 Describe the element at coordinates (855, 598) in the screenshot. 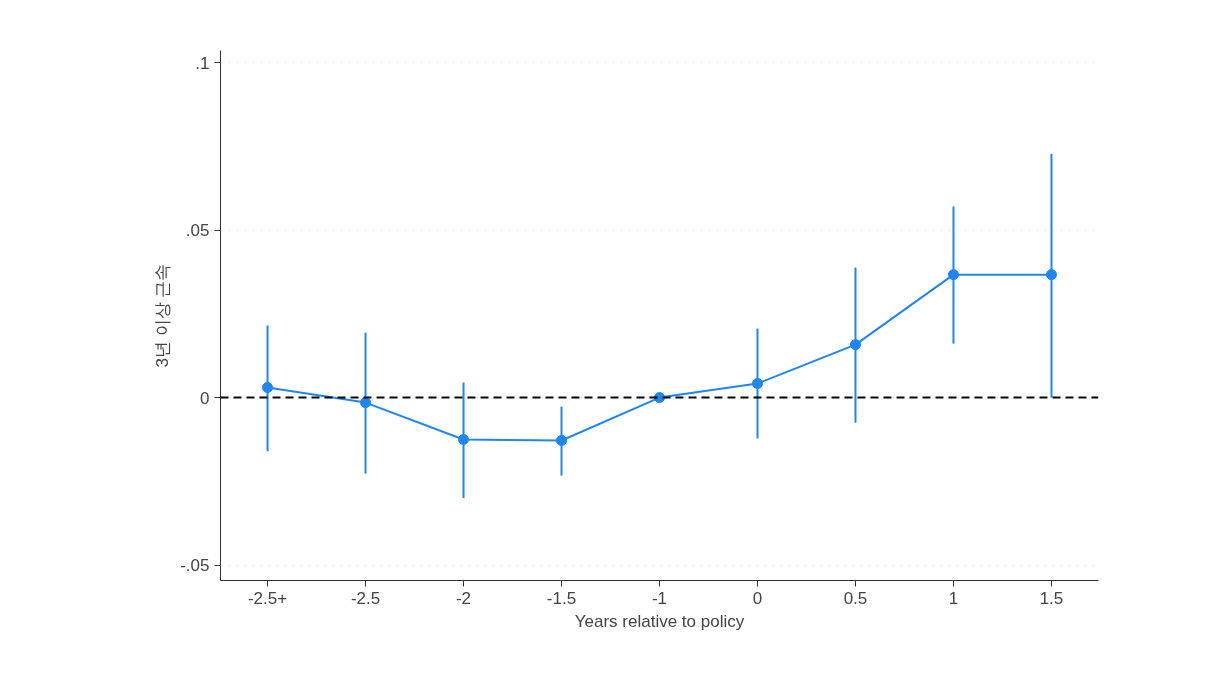

I see `x-tick-label: 0.5` at that location.